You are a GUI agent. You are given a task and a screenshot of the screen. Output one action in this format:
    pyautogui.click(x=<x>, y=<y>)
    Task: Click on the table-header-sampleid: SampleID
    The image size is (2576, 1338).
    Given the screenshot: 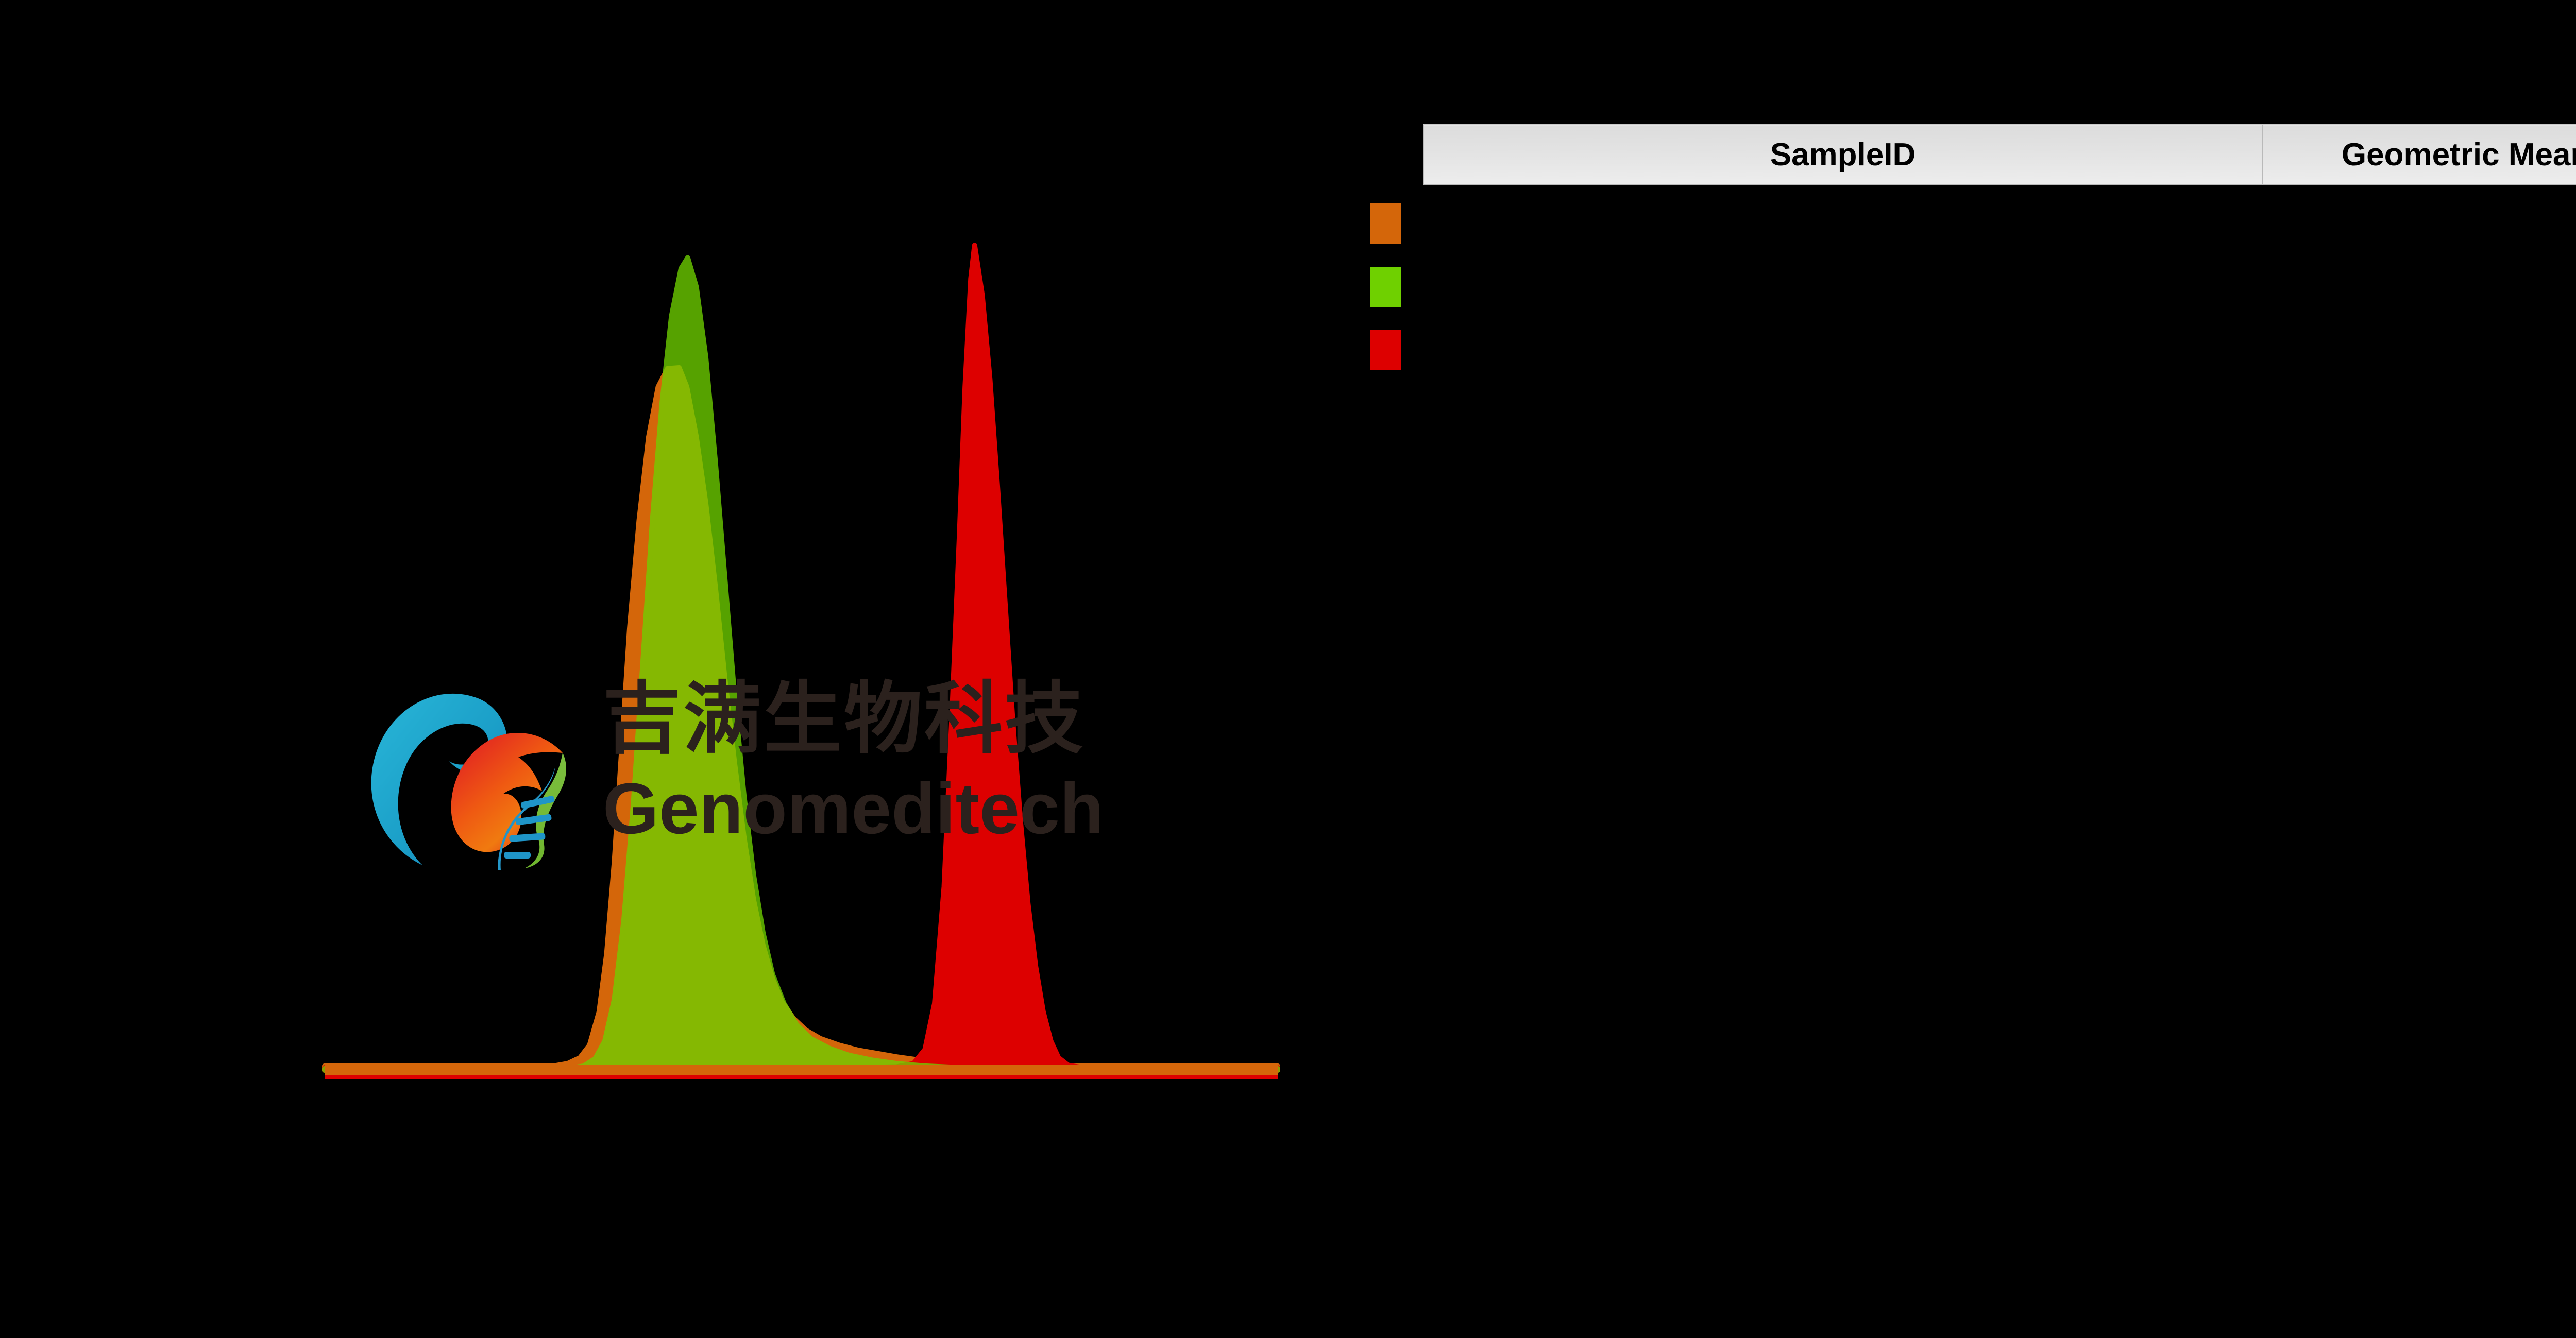 What is the action you would take?
    pyautogui.click(x=1843, y=154)
    